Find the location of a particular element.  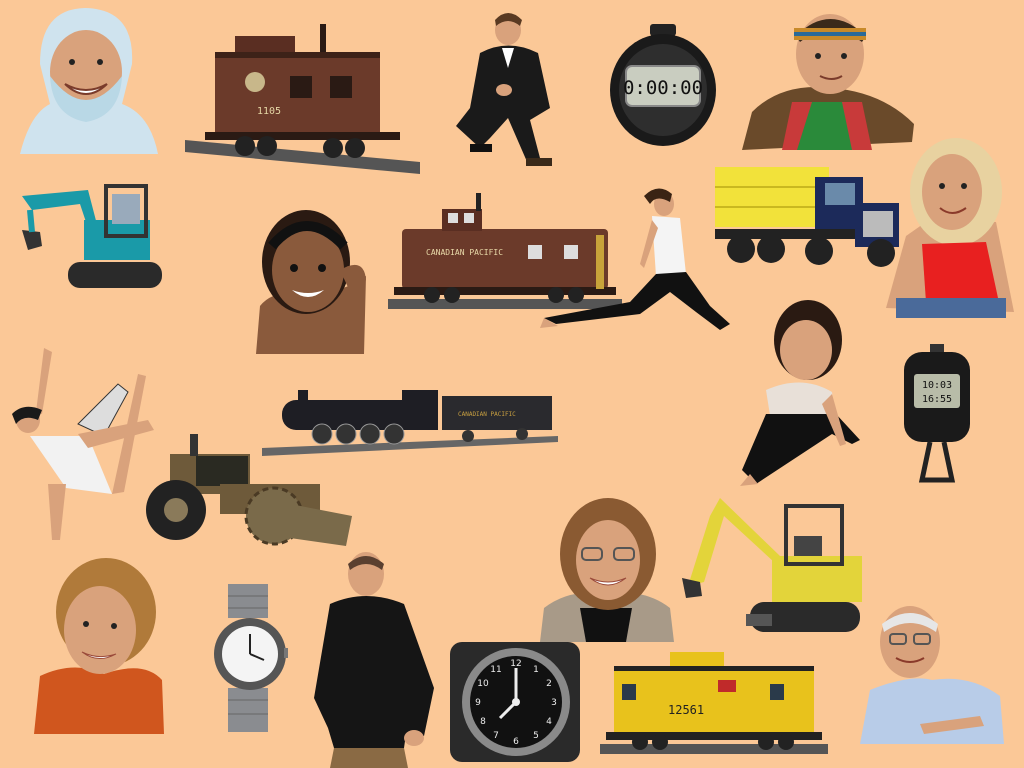

stopwatch-display: 0:00:00 is located at coordinates (663, 88).